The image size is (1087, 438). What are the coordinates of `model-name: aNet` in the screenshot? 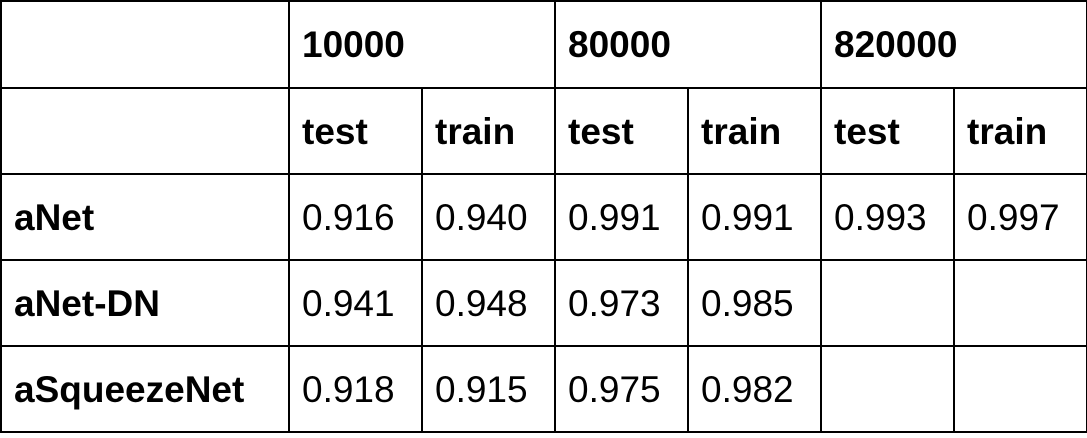 It's located at (145, 217).